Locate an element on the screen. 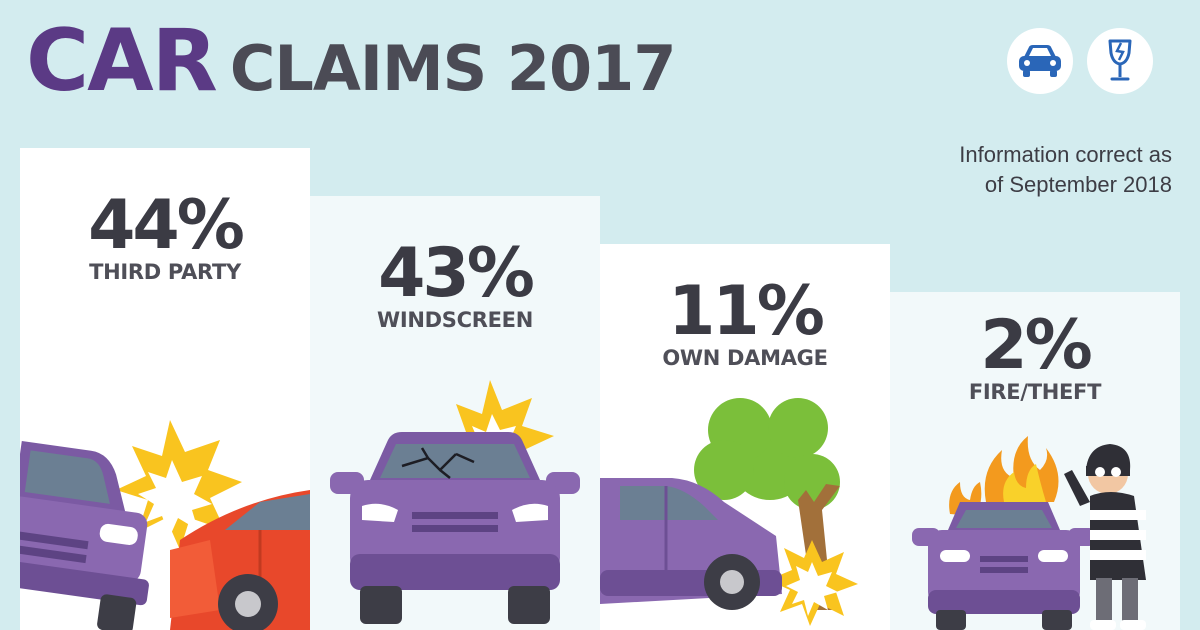 Image resolution: width=1200 pixels, height=630 pixels. info-line-2: of September 2018 is located at coordinates (1078, 184).